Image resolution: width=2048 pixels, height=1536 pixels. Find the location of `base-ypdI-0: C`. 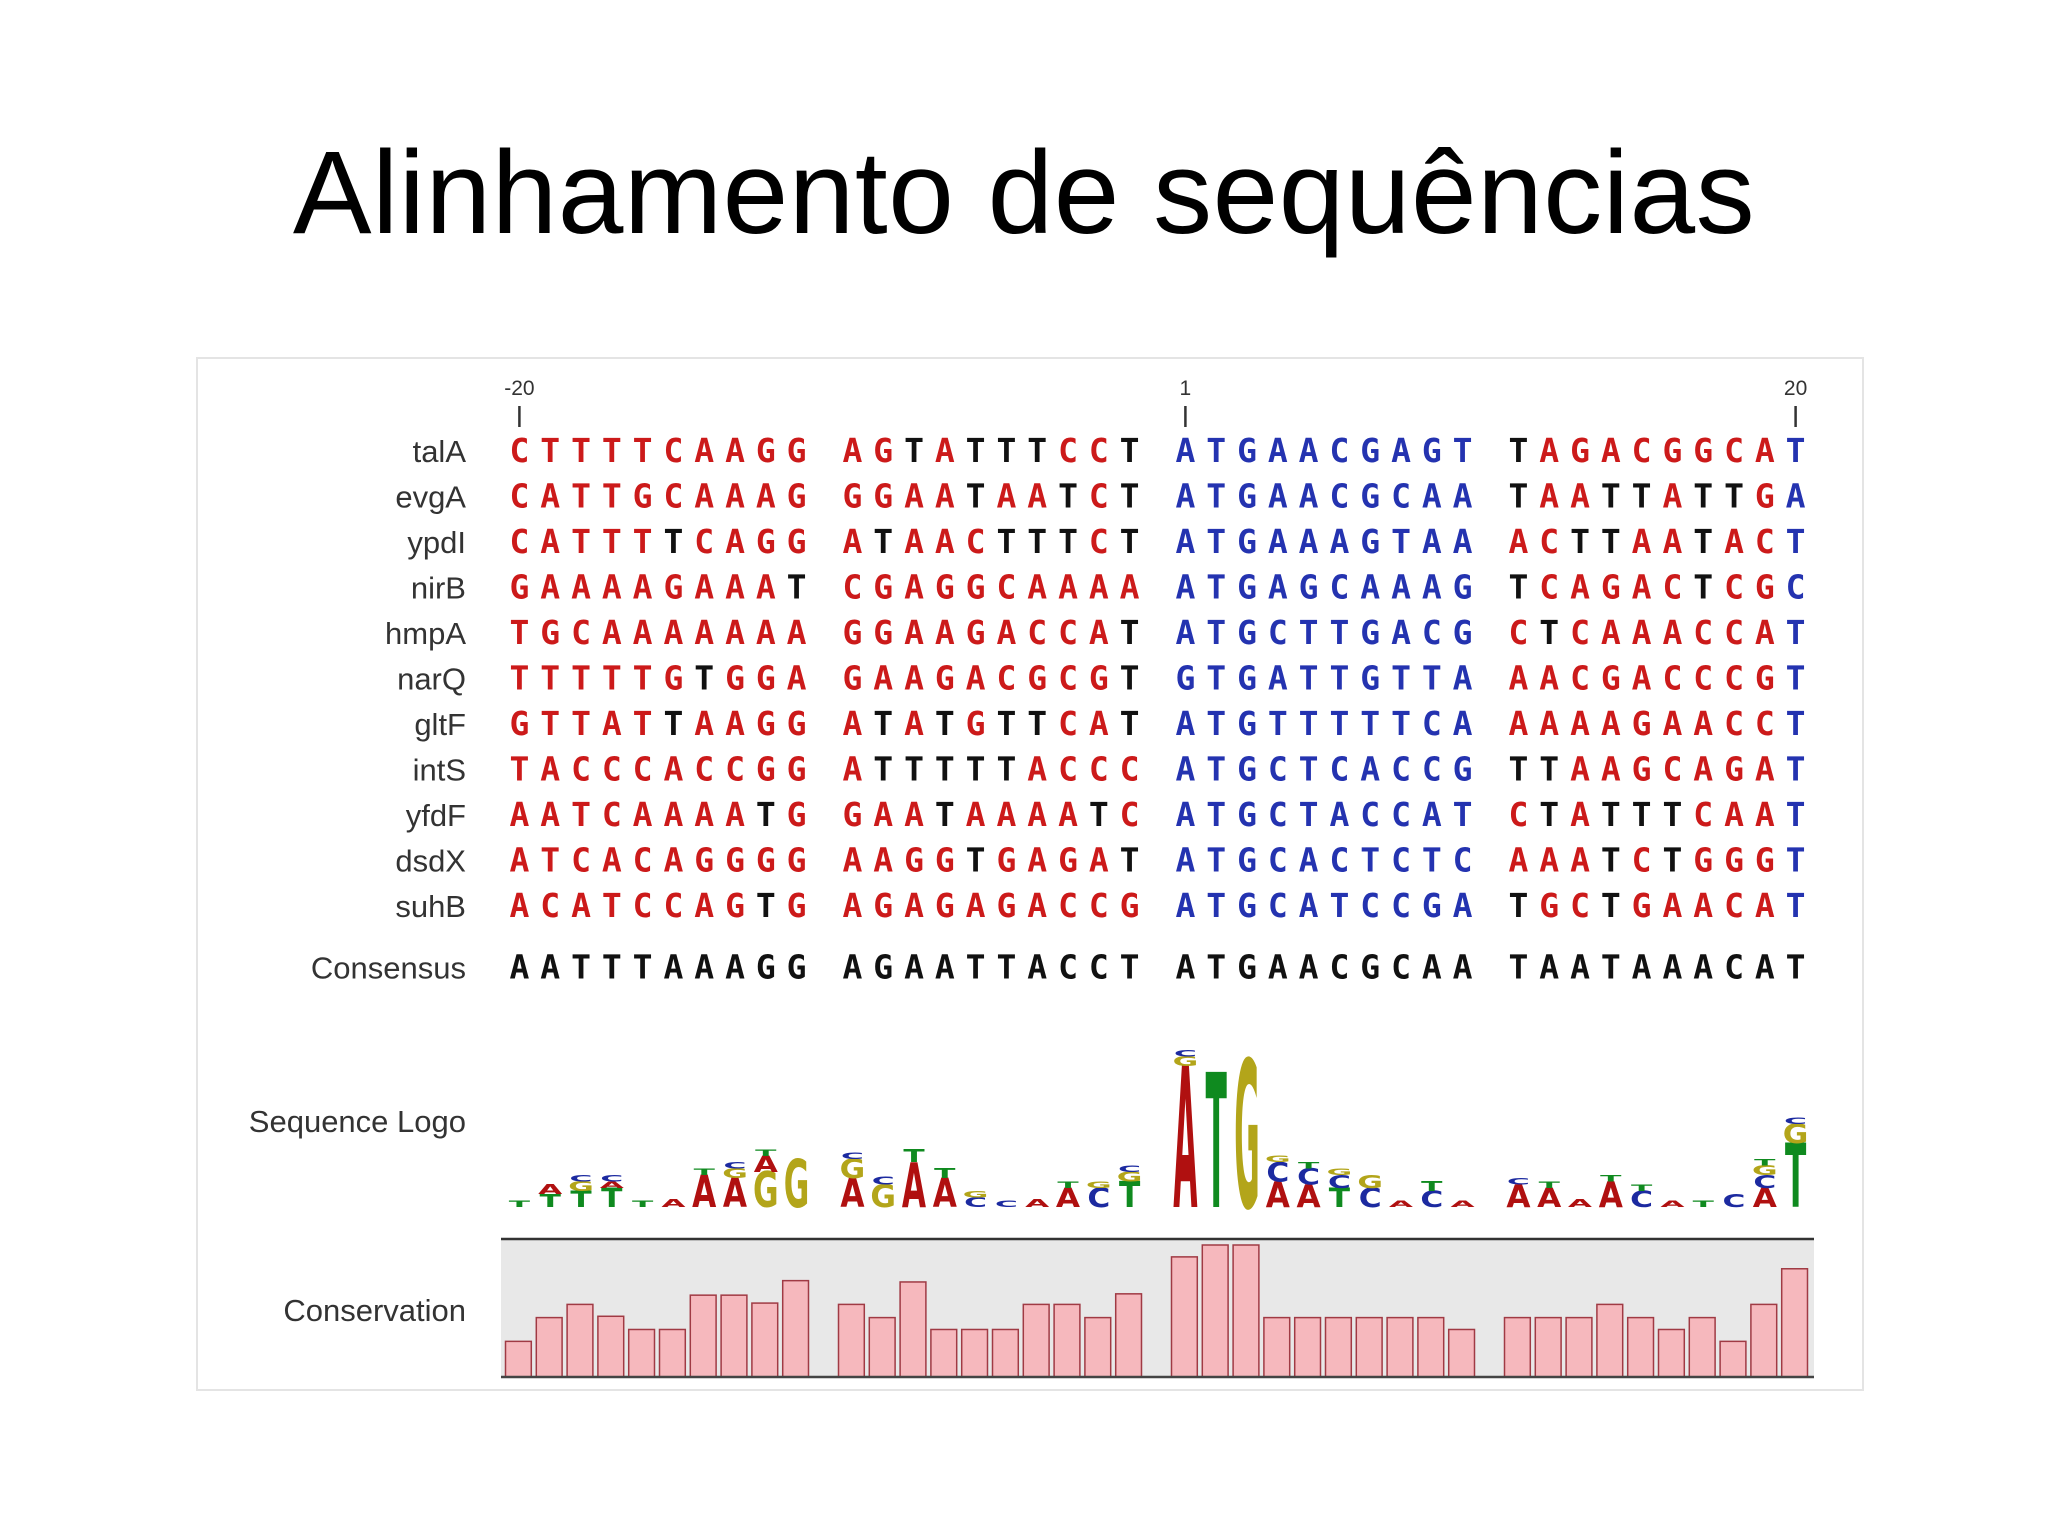

base-ypdI-0: C is located at coordinates (519, 541).